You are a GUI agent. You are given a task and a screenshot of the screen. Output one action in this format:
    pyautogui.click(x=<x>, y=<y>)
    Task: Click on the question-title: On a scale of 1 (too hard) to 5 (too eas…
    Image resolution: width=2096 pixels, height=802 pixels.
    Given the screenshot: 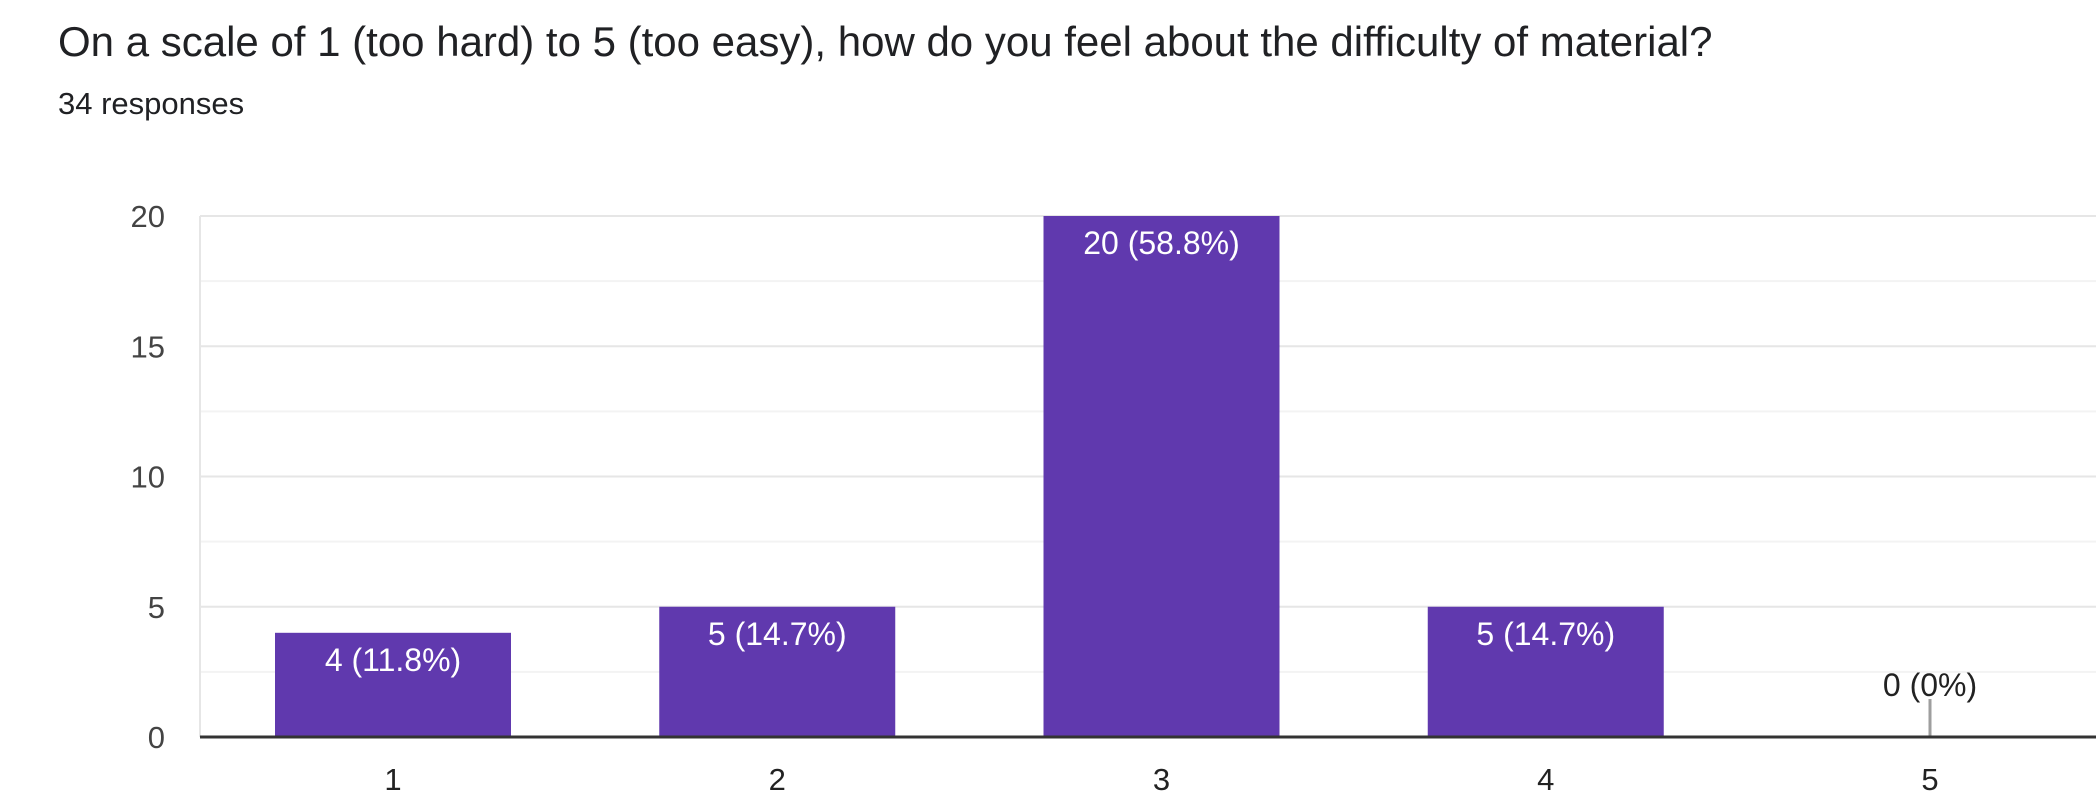 What is the action you would take?
    pyautogui.click(x=885, y=41)
    